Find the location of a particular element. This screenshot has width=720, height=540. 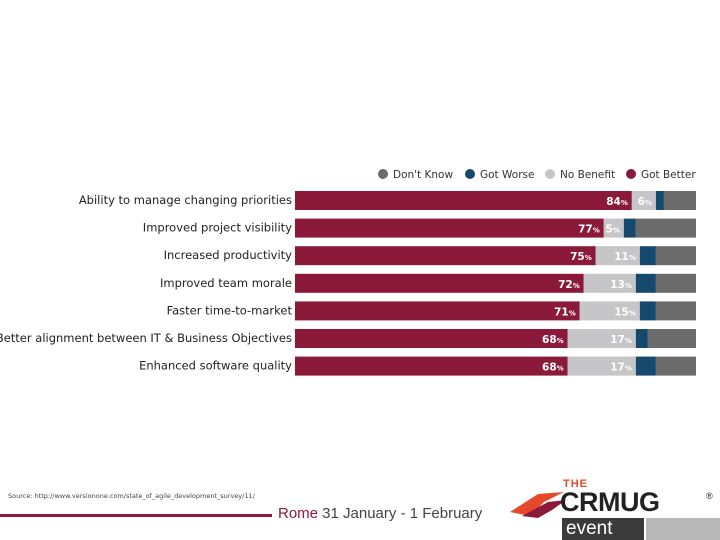

legend-item-no-benefit: No Benefit is located at coordinates (580, 175).